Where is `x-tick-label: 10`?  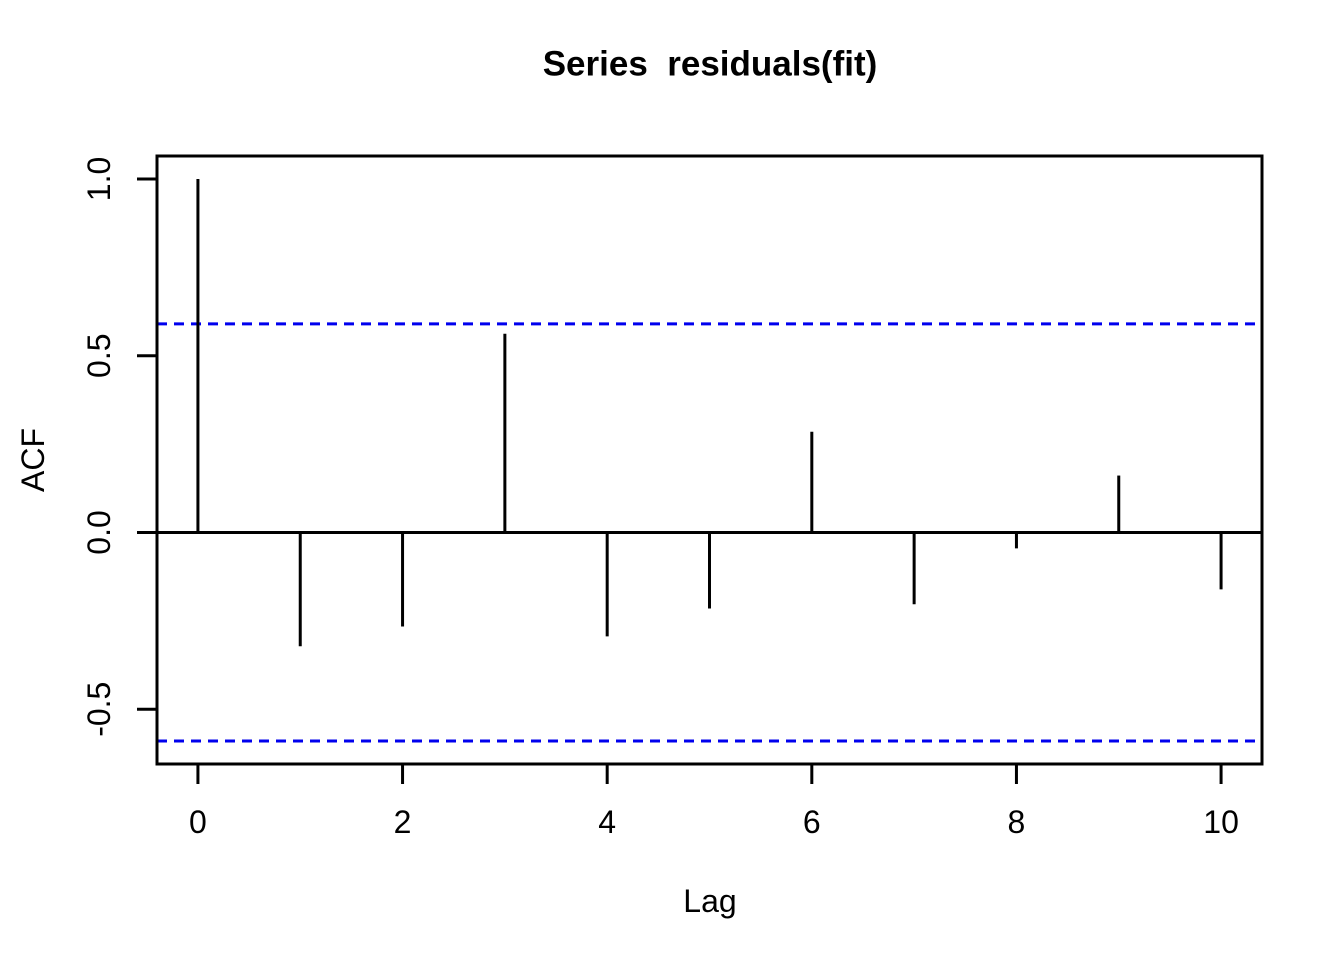 x-tick-label: 10 is located at coordinates (1221, 822).